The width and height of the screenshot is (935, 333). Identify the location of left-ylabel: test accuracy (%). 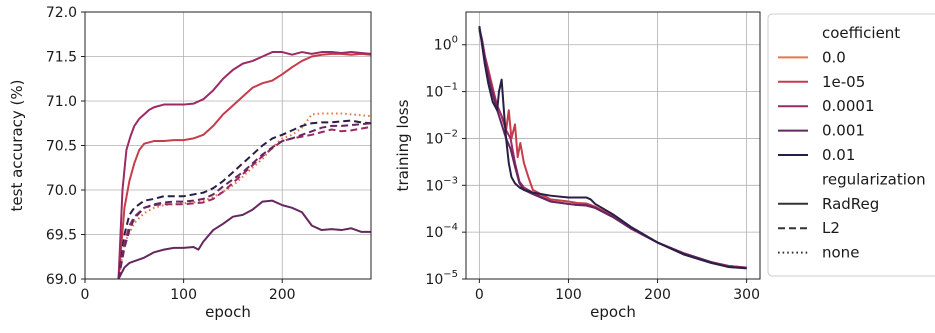
(17, 146).